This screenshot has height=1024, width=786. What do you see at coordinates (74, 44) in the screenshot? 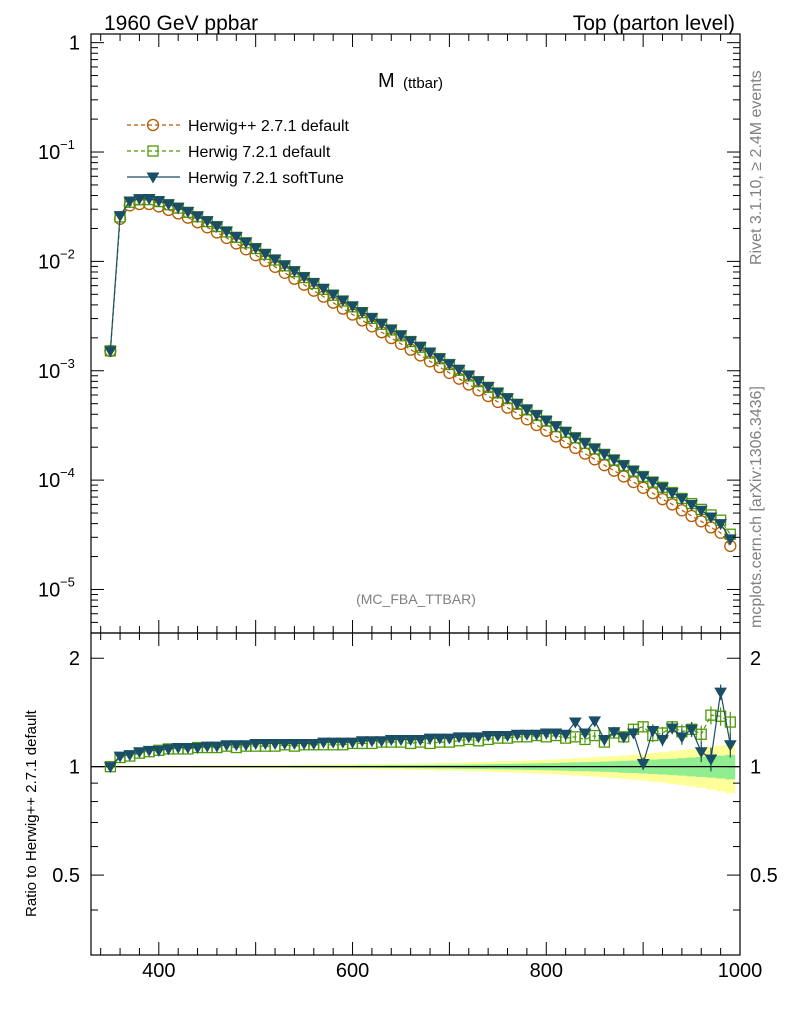
I see `main-ytick-label: 1` at bounding box center [74, 44].